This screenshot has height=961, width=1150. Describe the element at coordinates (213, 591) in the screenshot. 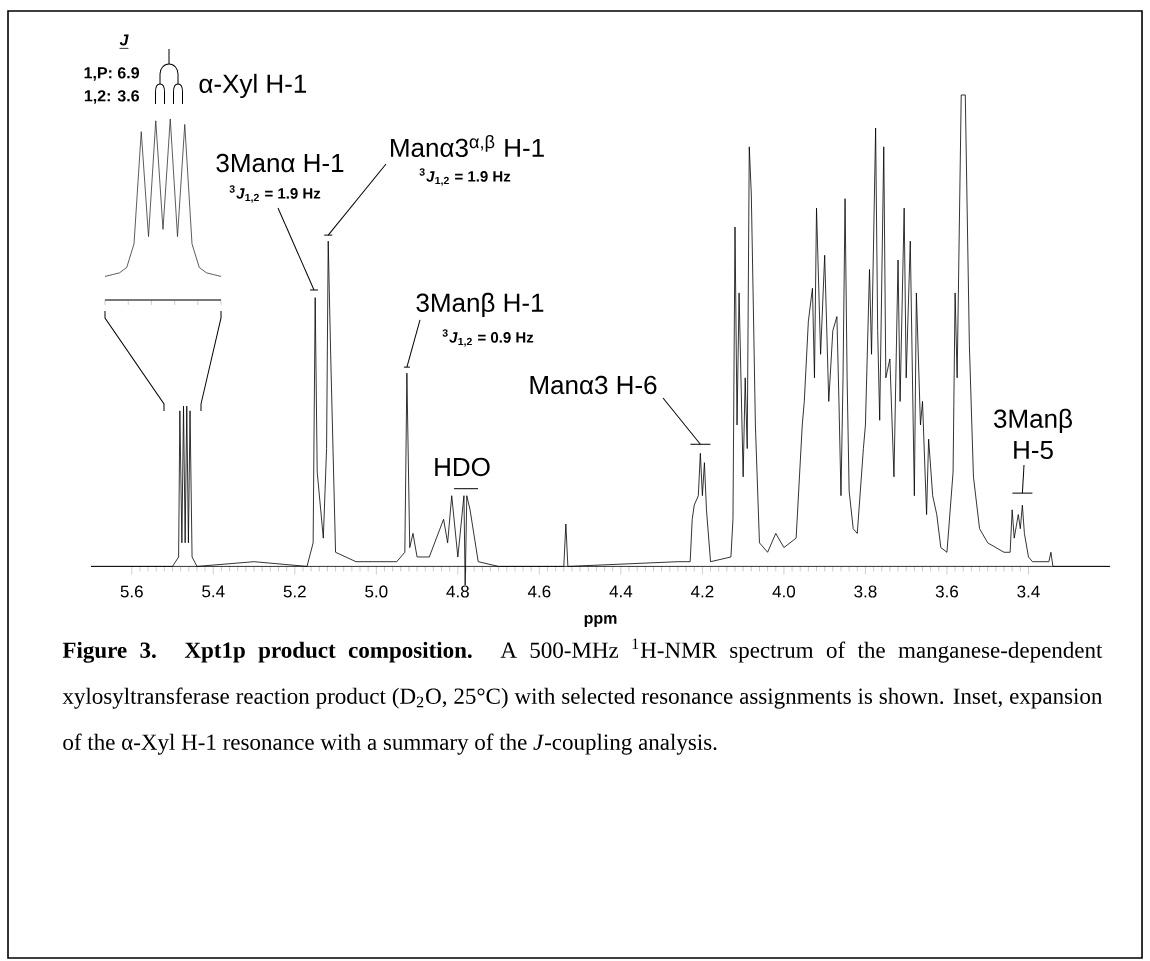

I see `x-tick-label: 5.4` at that location.